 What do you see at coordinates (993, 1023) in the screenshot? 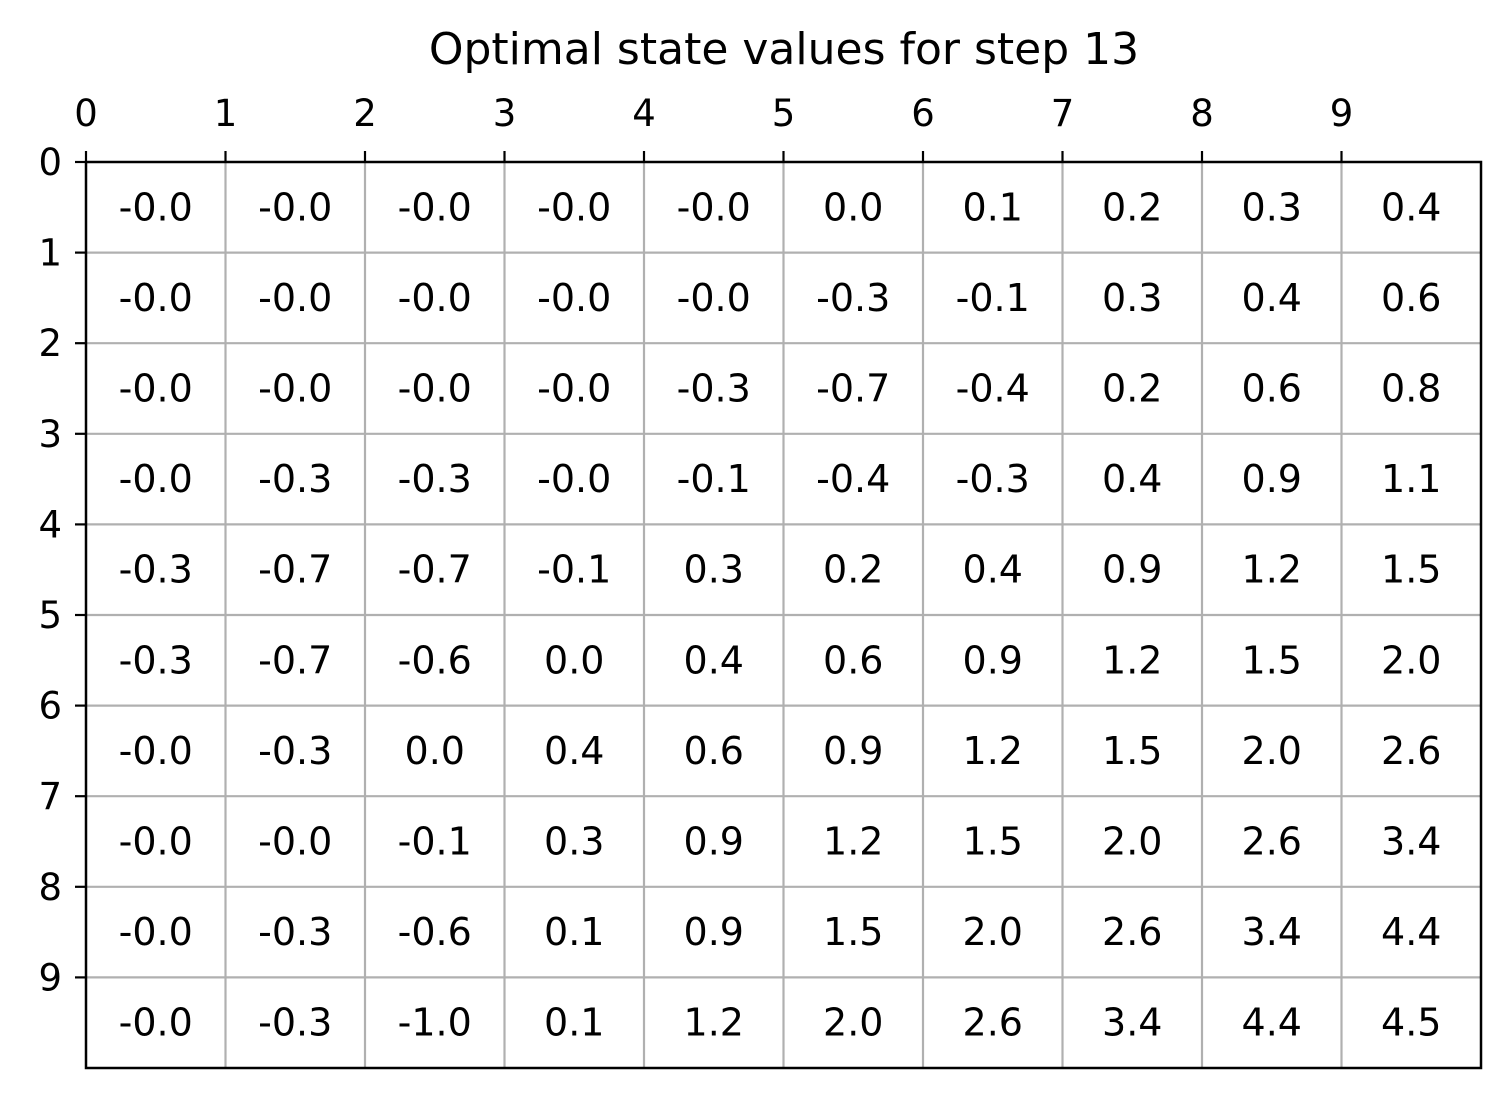
I see `cell-value-r9-c6: 2.6` at bounding box center [993, 1023].